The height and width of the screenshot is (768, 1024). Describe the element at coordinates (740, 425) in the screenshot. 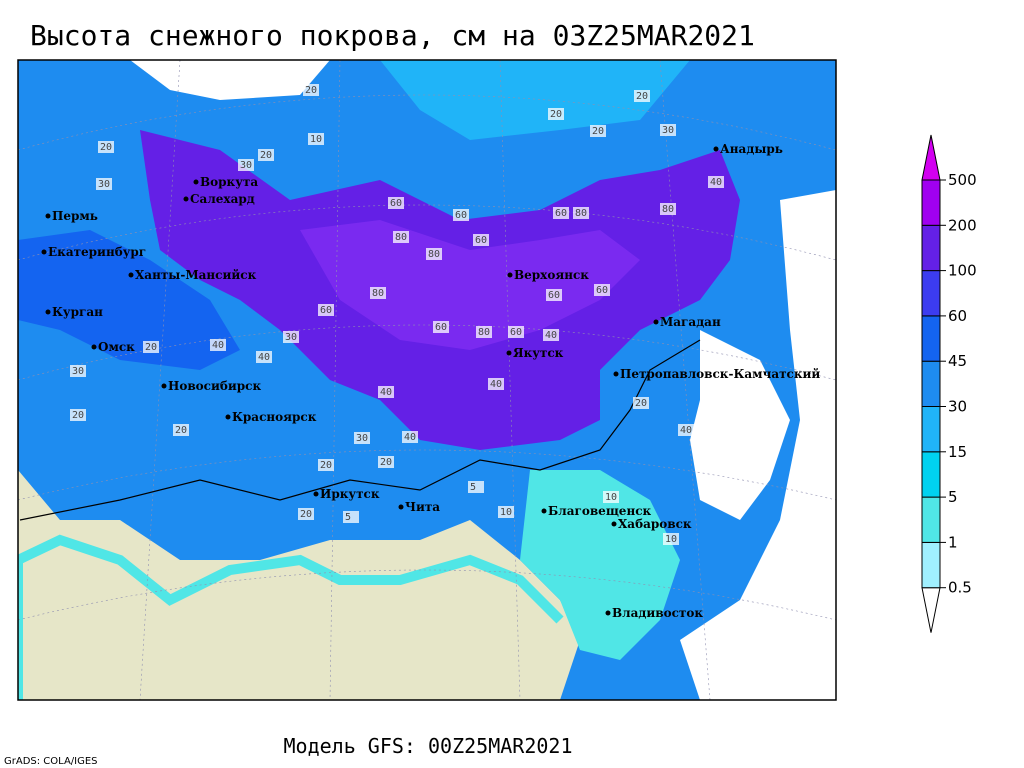

I see `okhotsk-sea` at that location.